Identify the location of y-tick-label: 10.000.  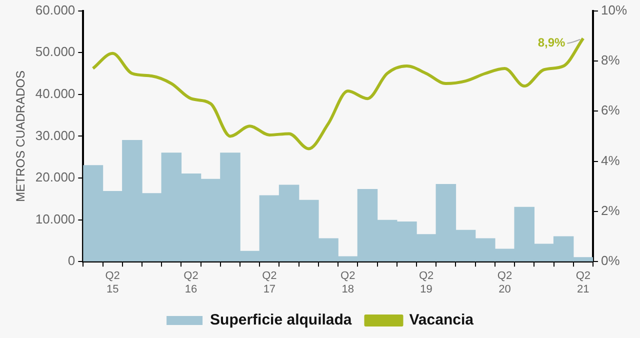
(55, 218).